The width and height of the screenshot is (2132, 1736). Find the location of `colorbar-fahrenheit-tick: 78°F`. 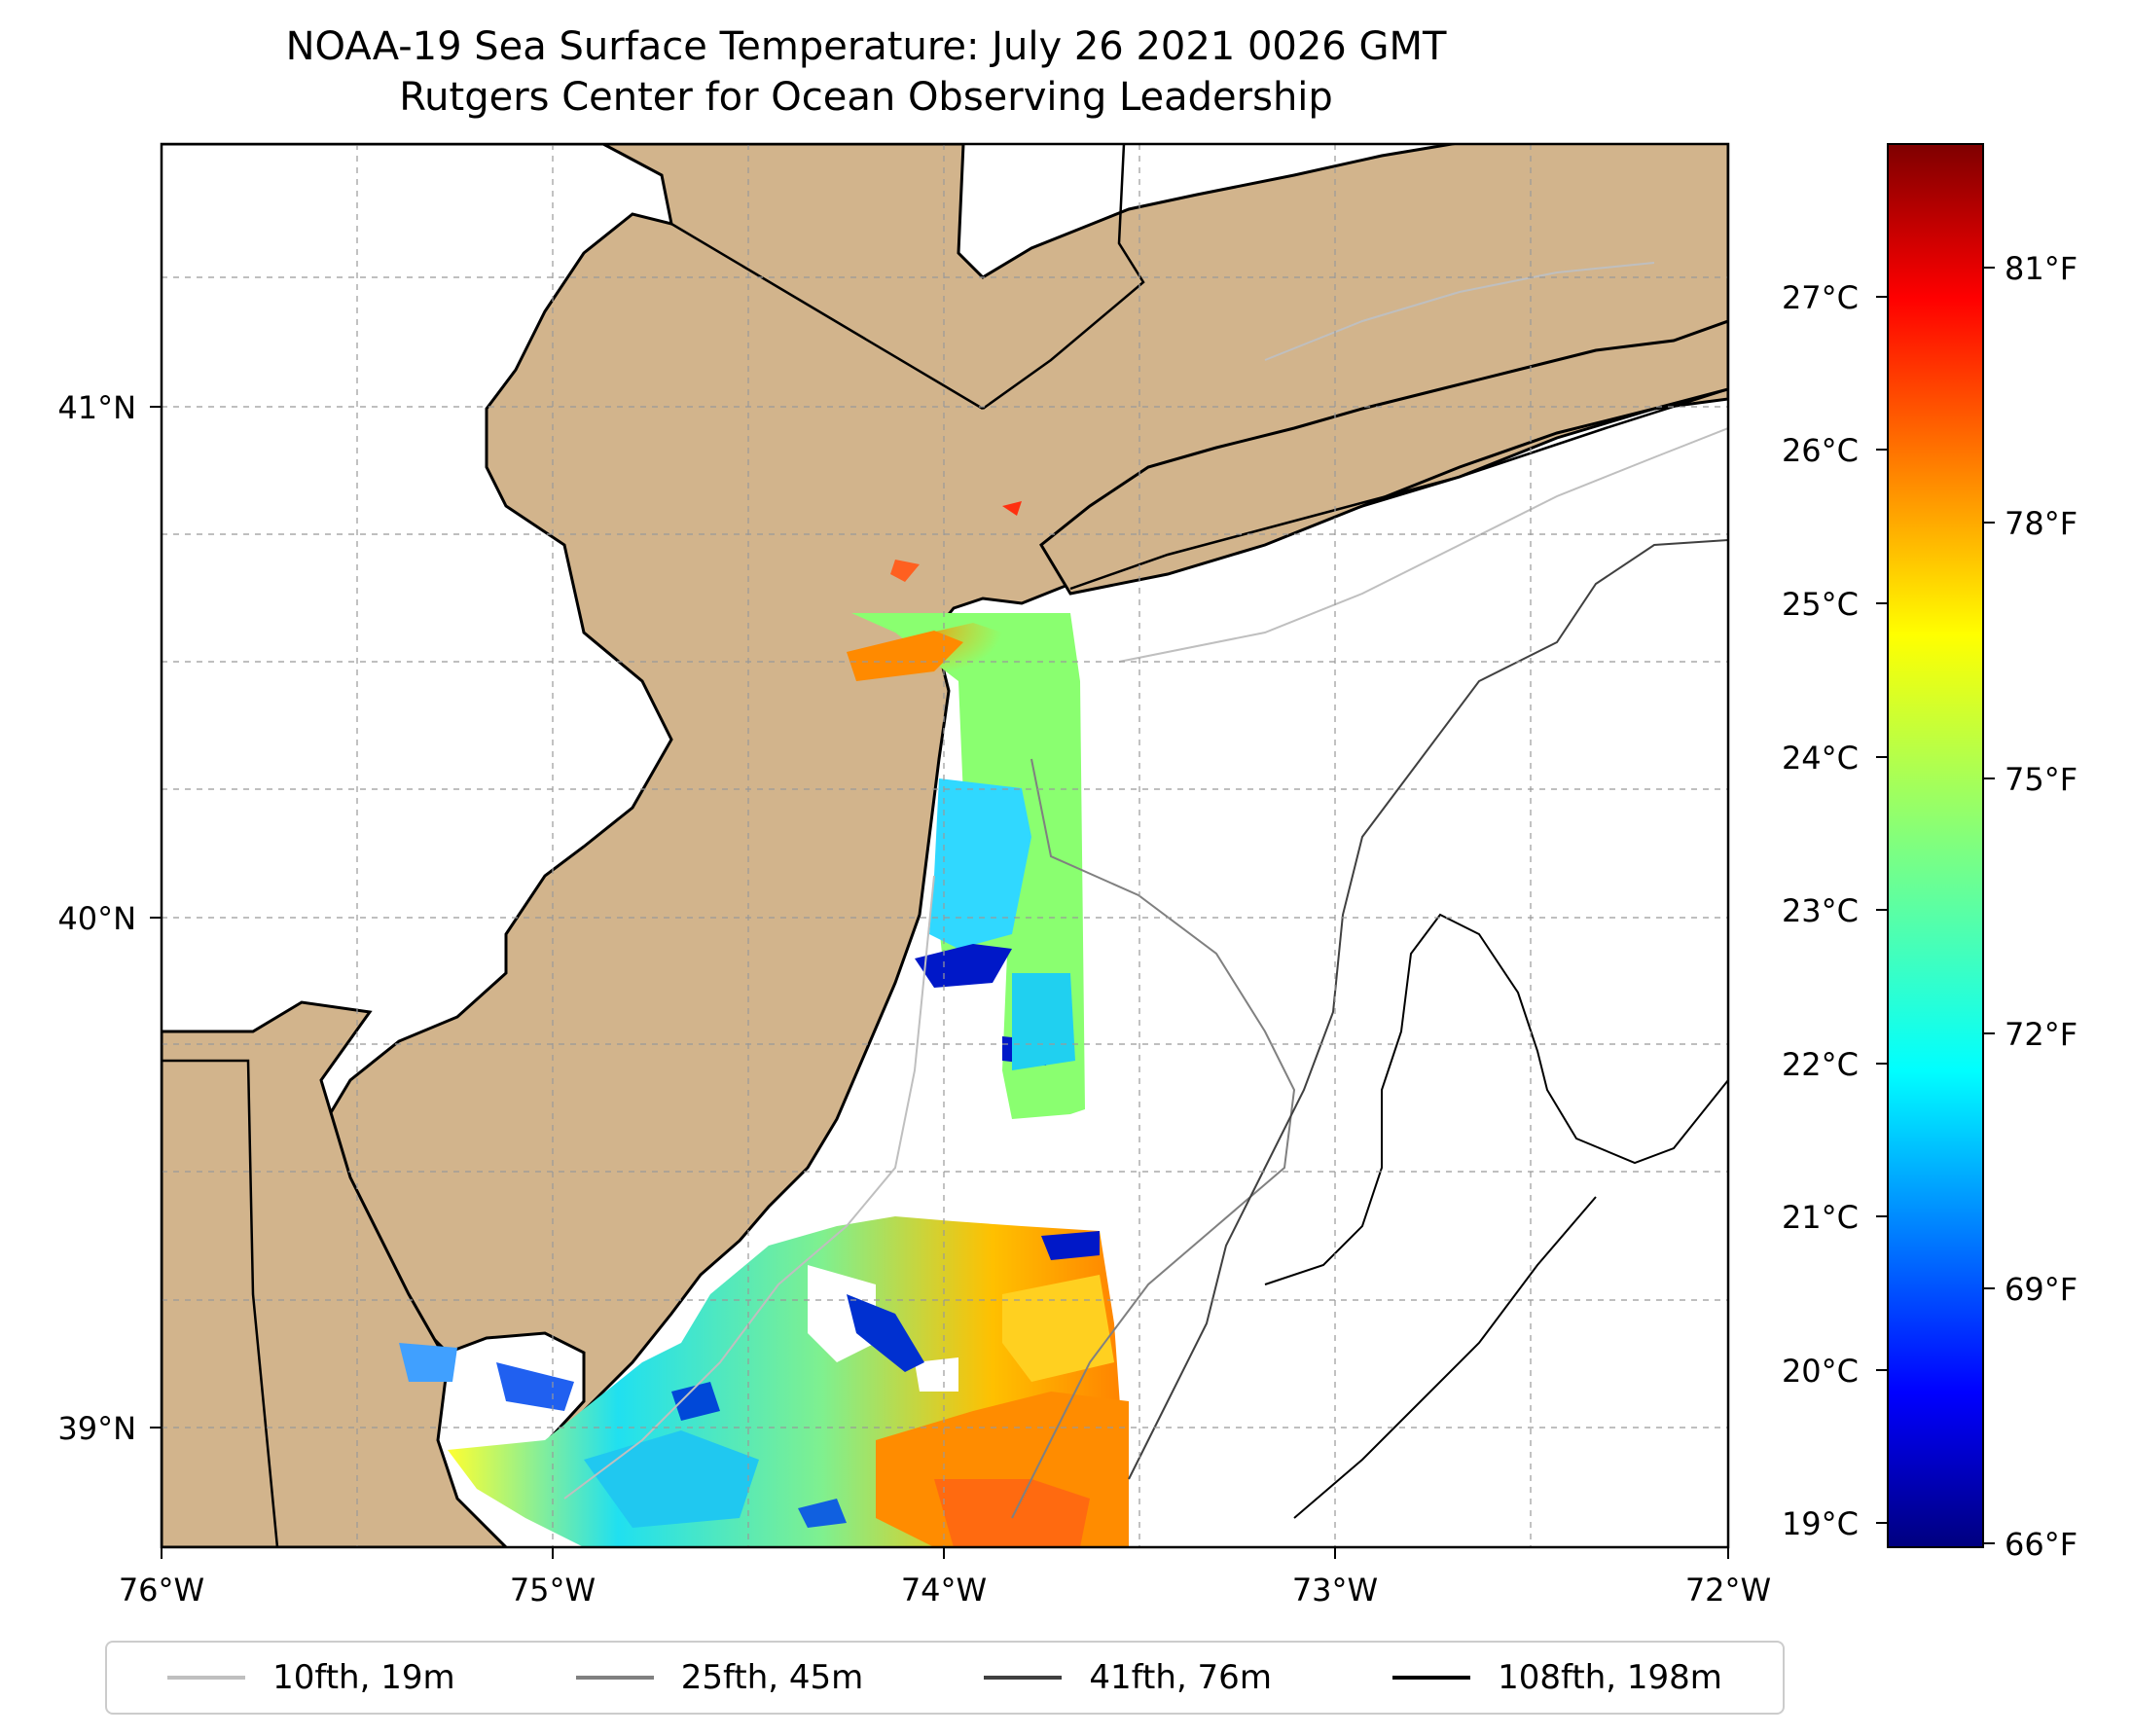

colorbar-fahrenheit-tick: 78°F is located at coordinates (2041, 524).